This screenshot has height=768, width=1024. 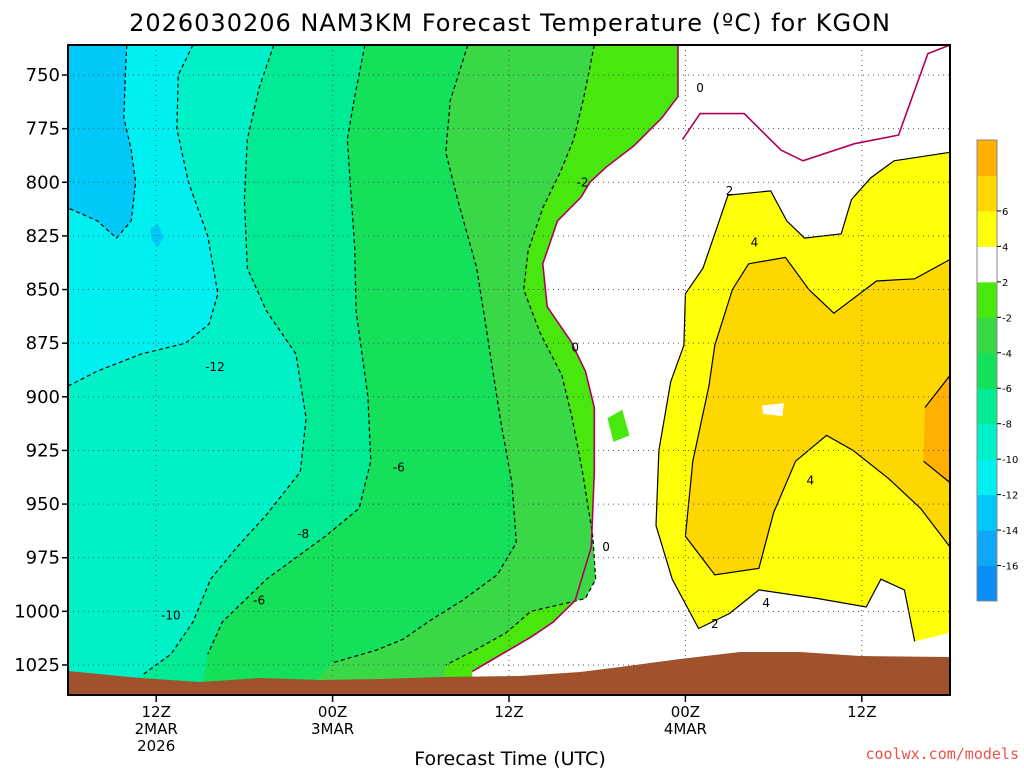 What do you see at coordinates (849, 285) in the screenshot?
I see `contour-four-upper` at bounding box center [849, 285].